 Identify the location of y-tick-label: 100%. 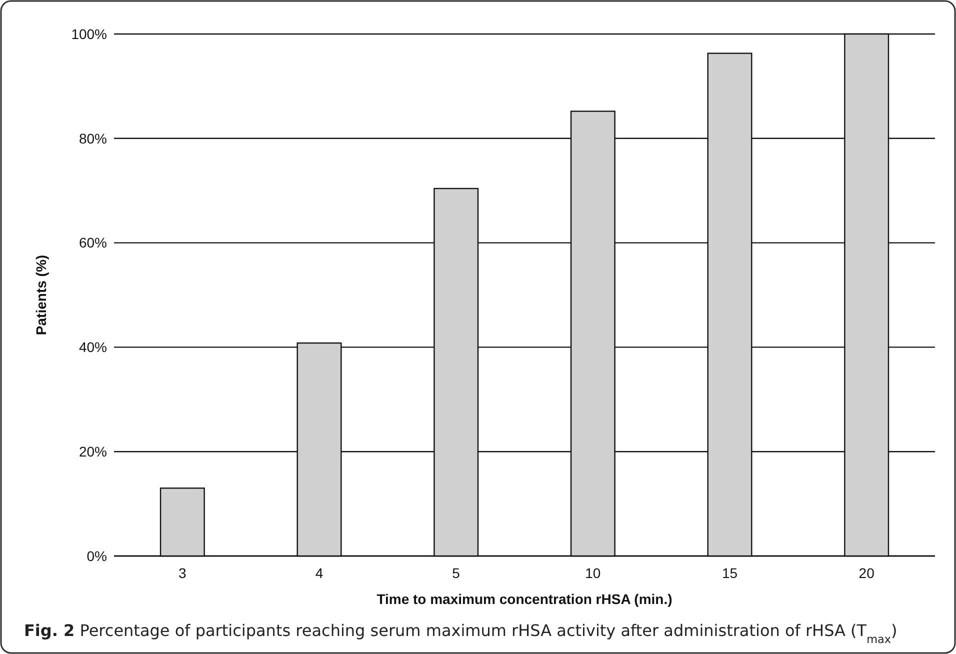
(89, 34).